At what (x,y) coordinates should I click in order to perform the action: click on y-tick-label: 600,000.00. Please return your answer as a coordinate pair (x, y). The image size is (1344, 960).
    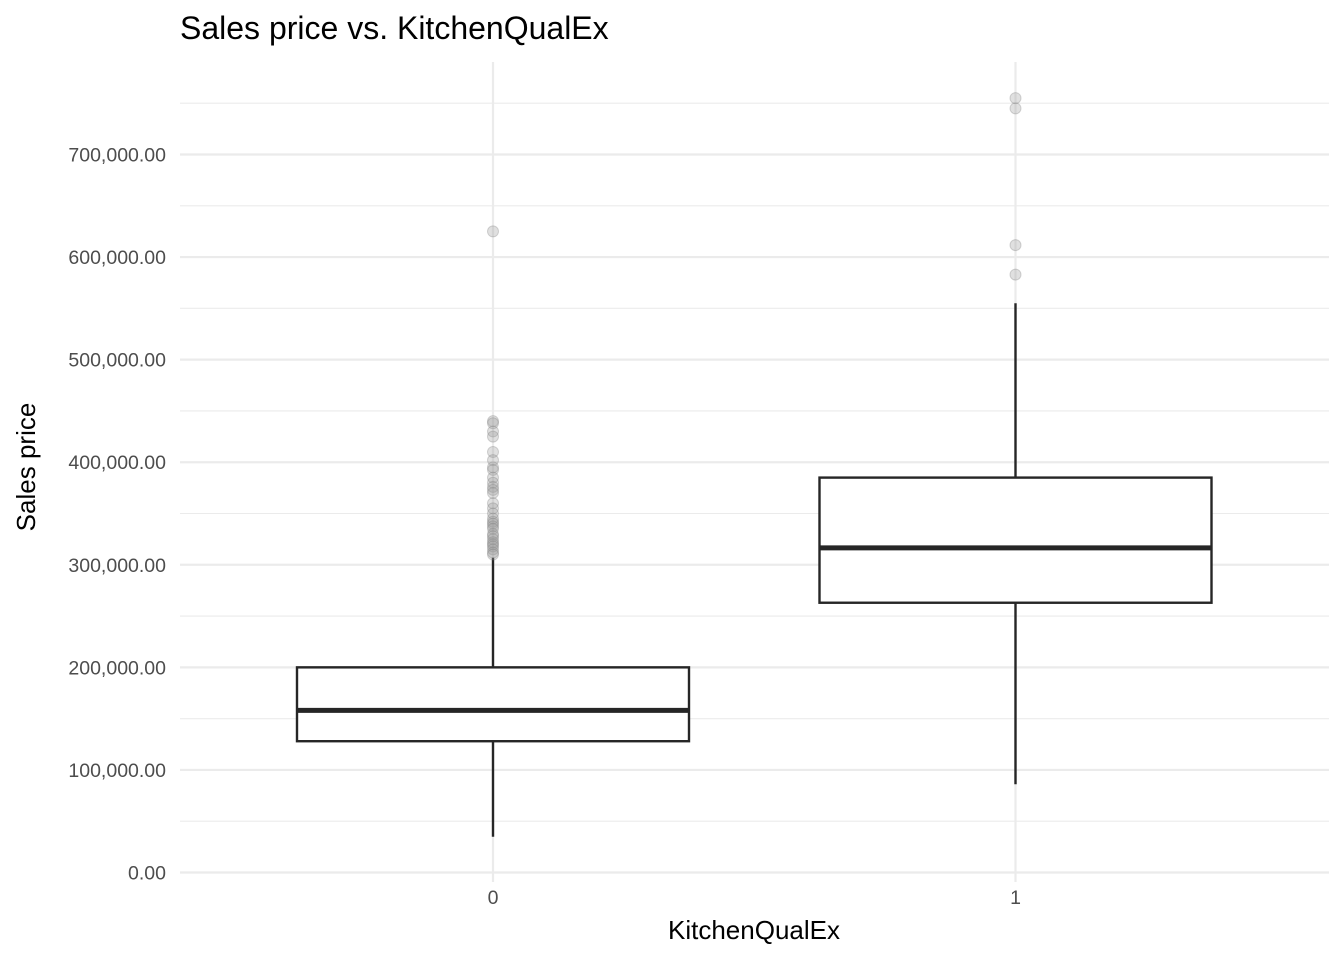
    Looking at the image, I should click on (117, 258).